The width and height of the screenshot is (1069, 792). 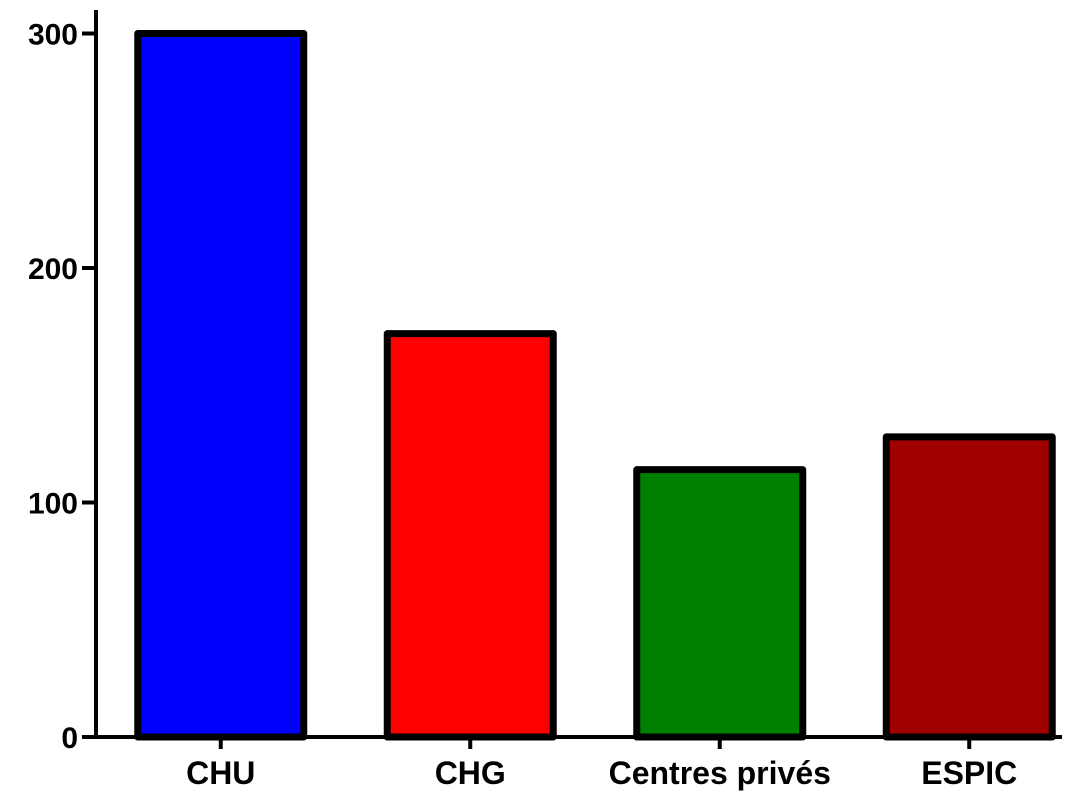 What do you see at coordinates (720, 603) in the screenshot?
I see `bar-centres-priv-s` at bounding box center [720, 603].